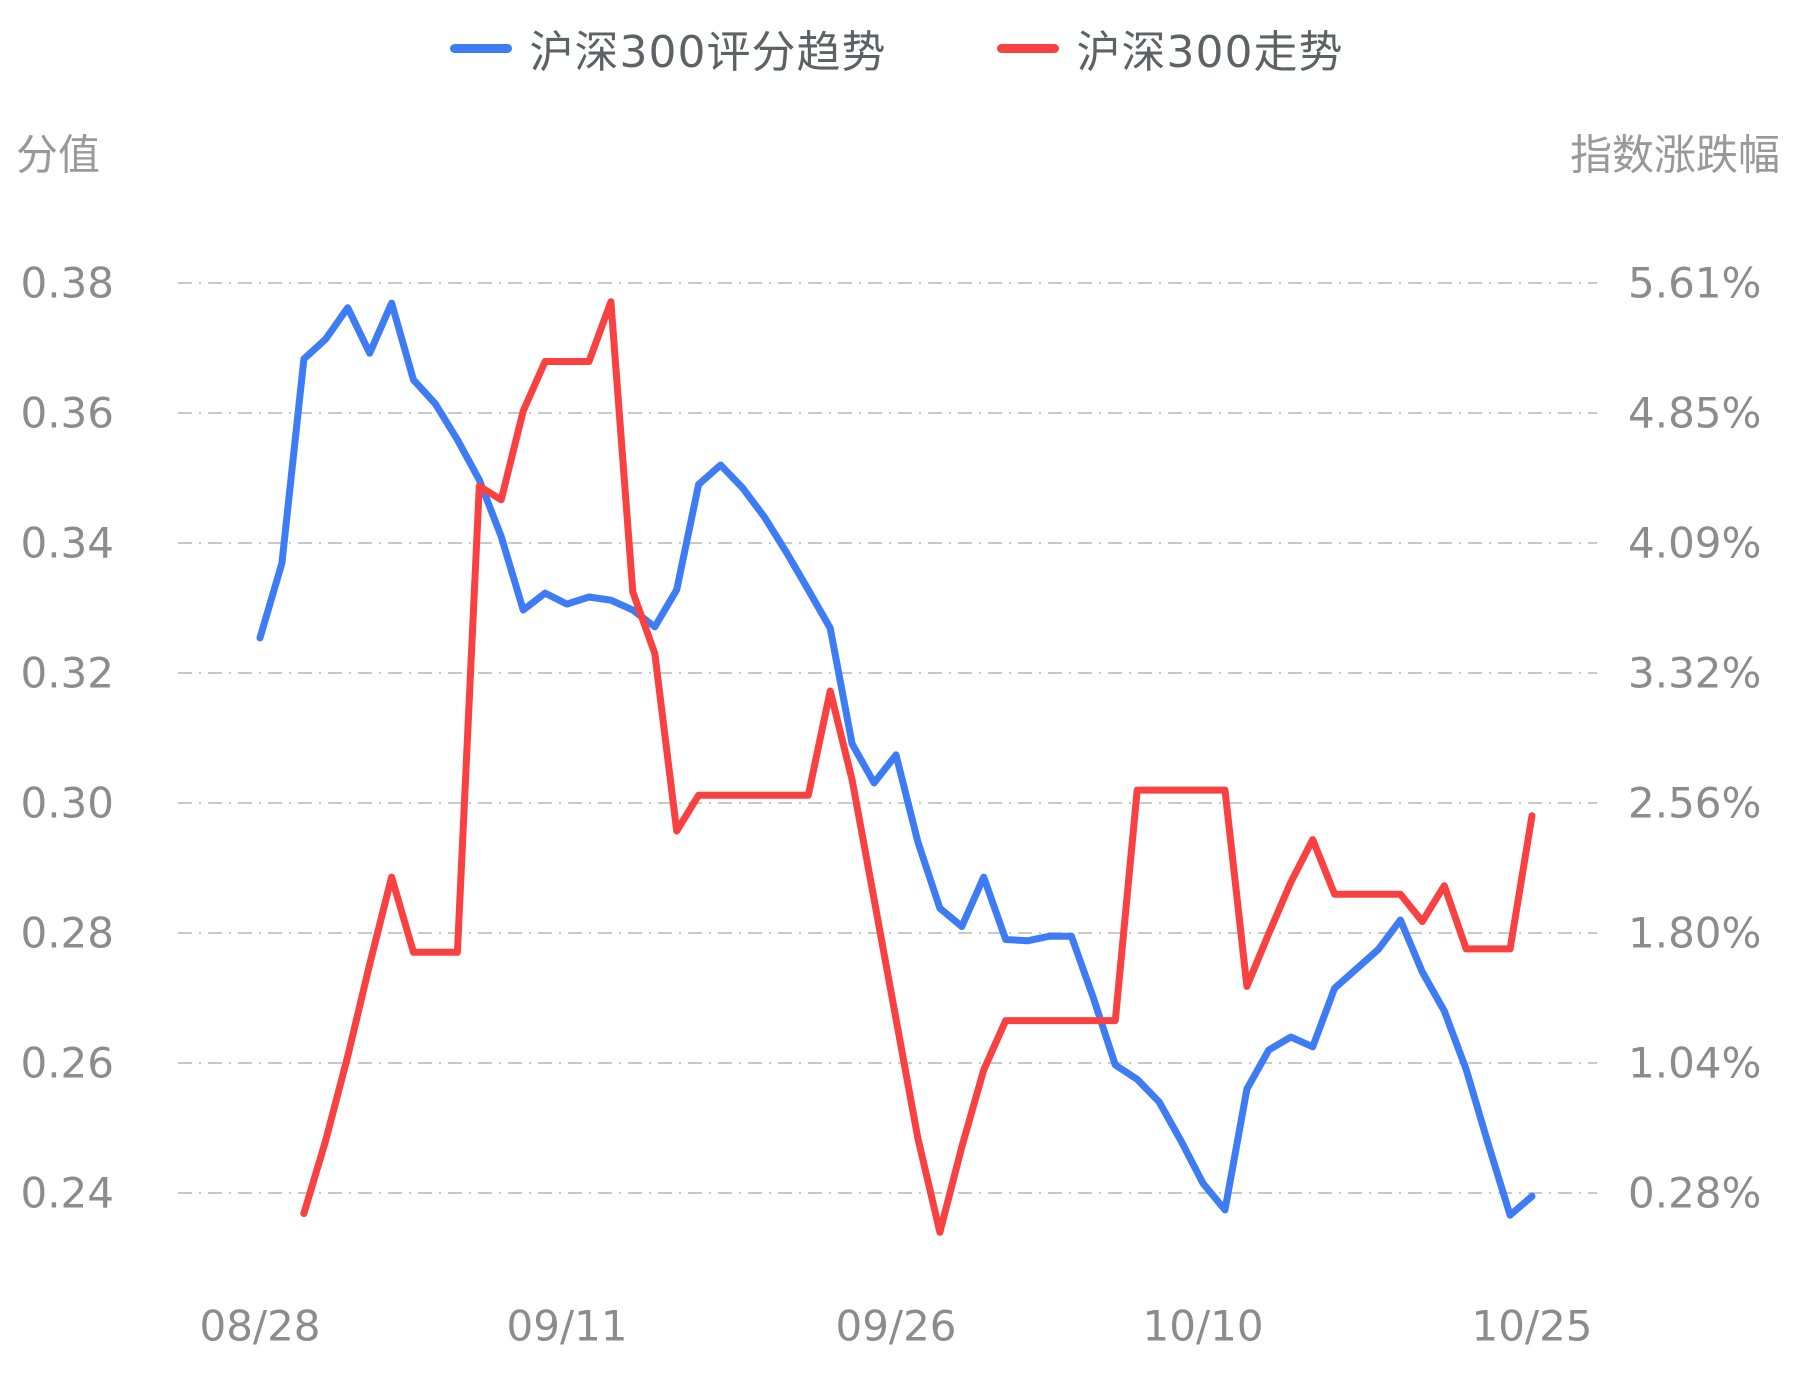  What do you see at coordinates (67, 543) in the screenshot?
I see `left-axis-tick-label: 0.34` at bounding box center [67, 543].